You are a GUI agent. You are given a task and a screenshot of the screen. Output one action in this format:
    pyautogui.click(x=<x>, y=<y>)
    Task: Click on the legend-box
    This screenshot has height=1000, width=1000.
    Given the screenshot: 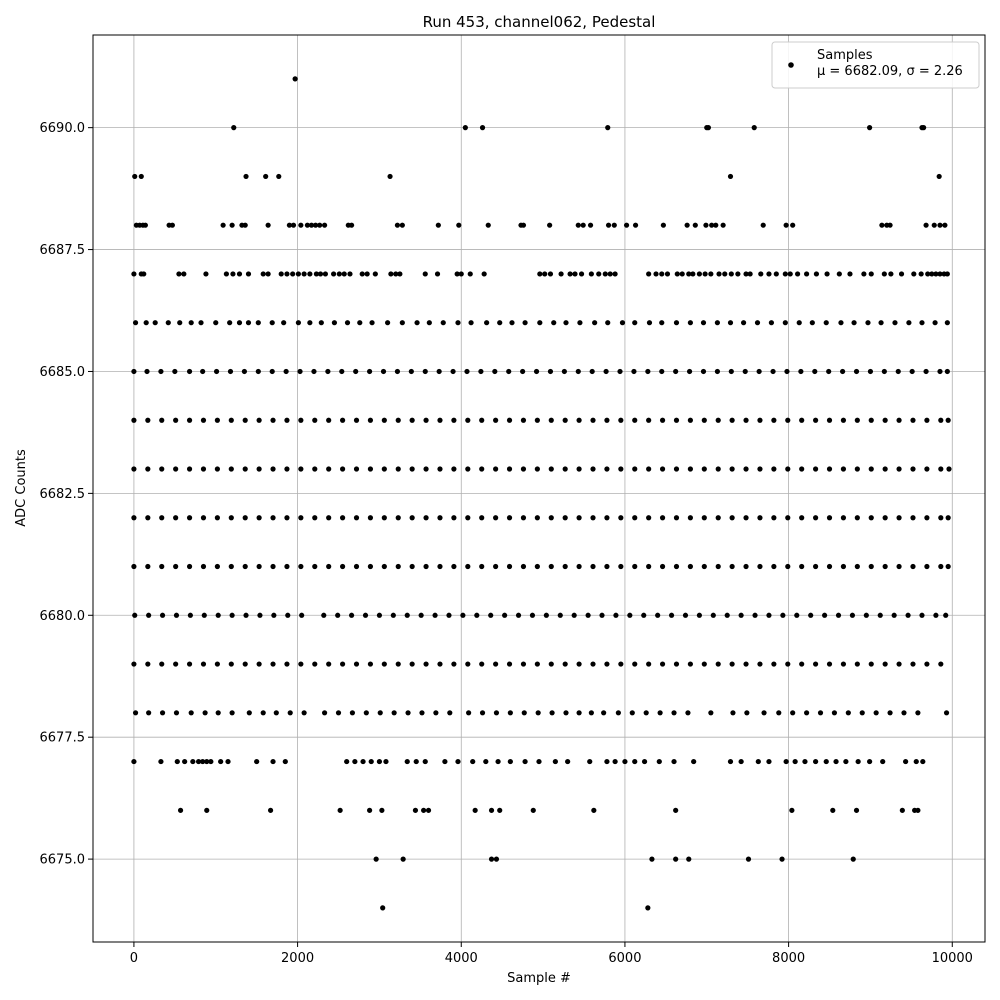 What is the action you would take?
    pyautogui.click(x=875, y=65)
    